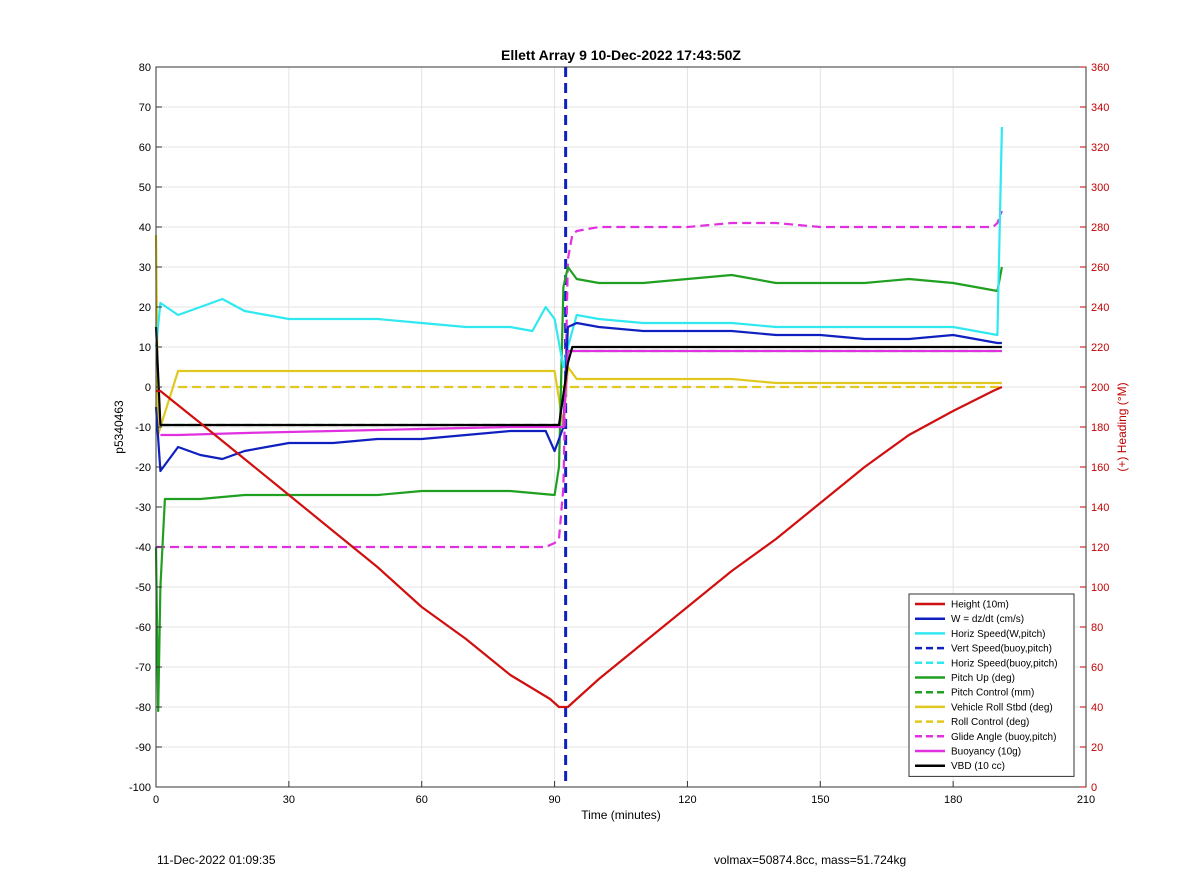 This screenshot has width=1200, height=885. I want to click on y-tick-label: 10, so click(145, 348).